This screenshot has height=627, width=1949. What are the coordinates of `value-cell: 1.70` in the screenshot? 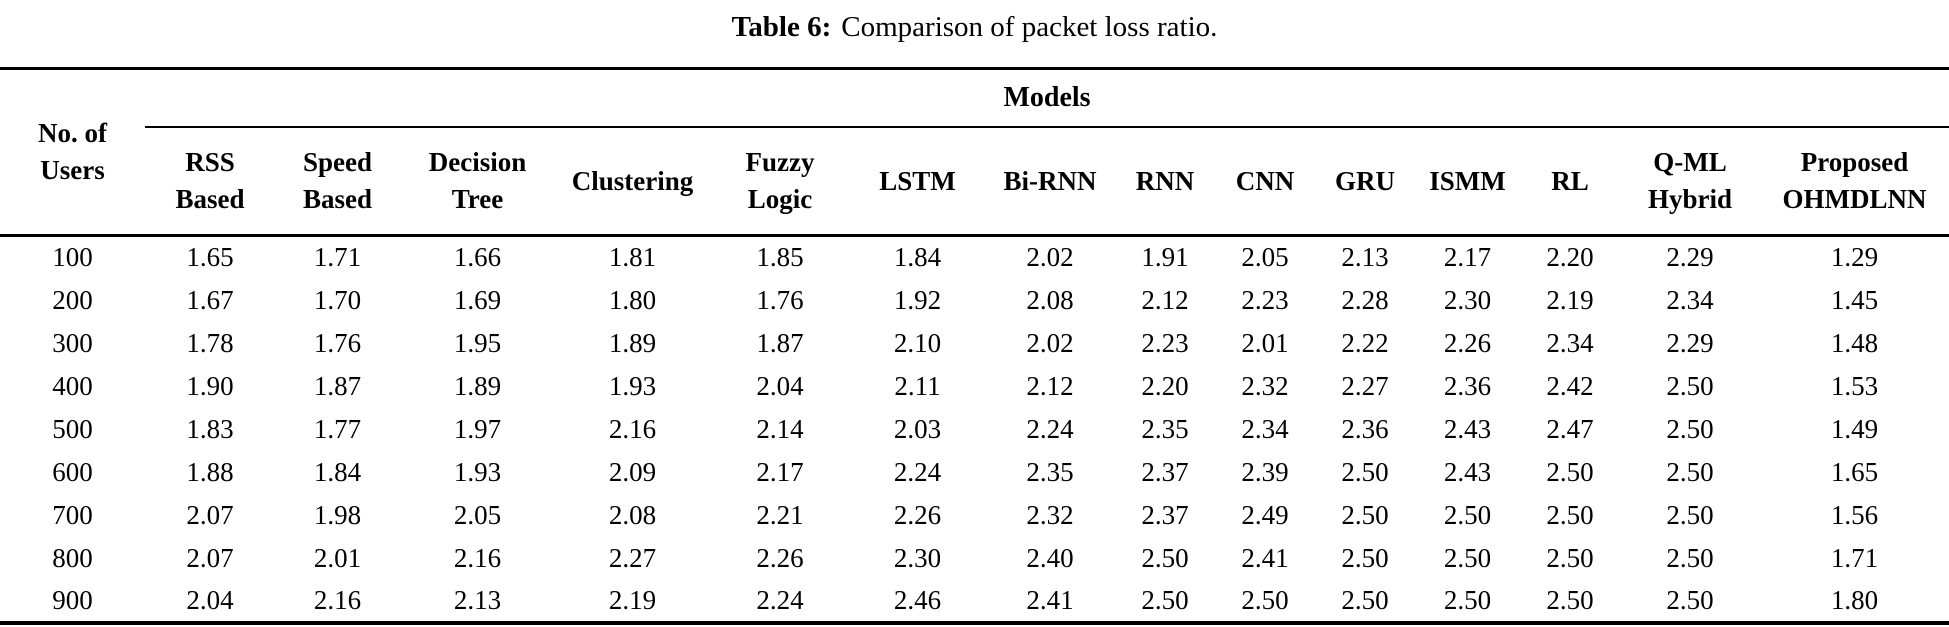 It's located at (337, 299).